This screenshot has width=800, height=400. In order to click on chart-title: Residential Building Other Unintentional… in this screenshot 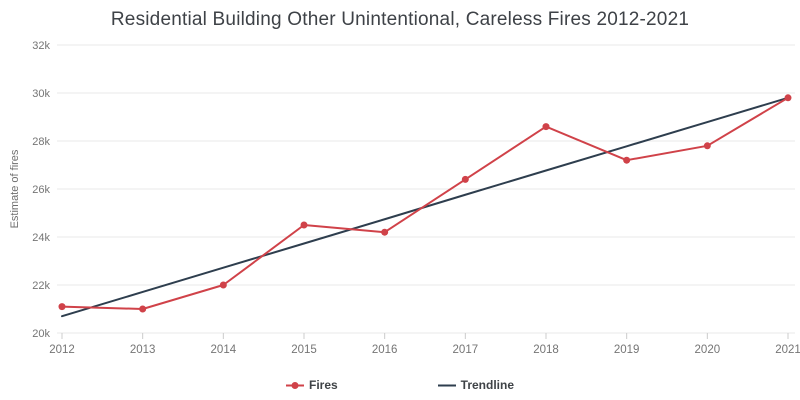, I will do `click(400, 19)`.